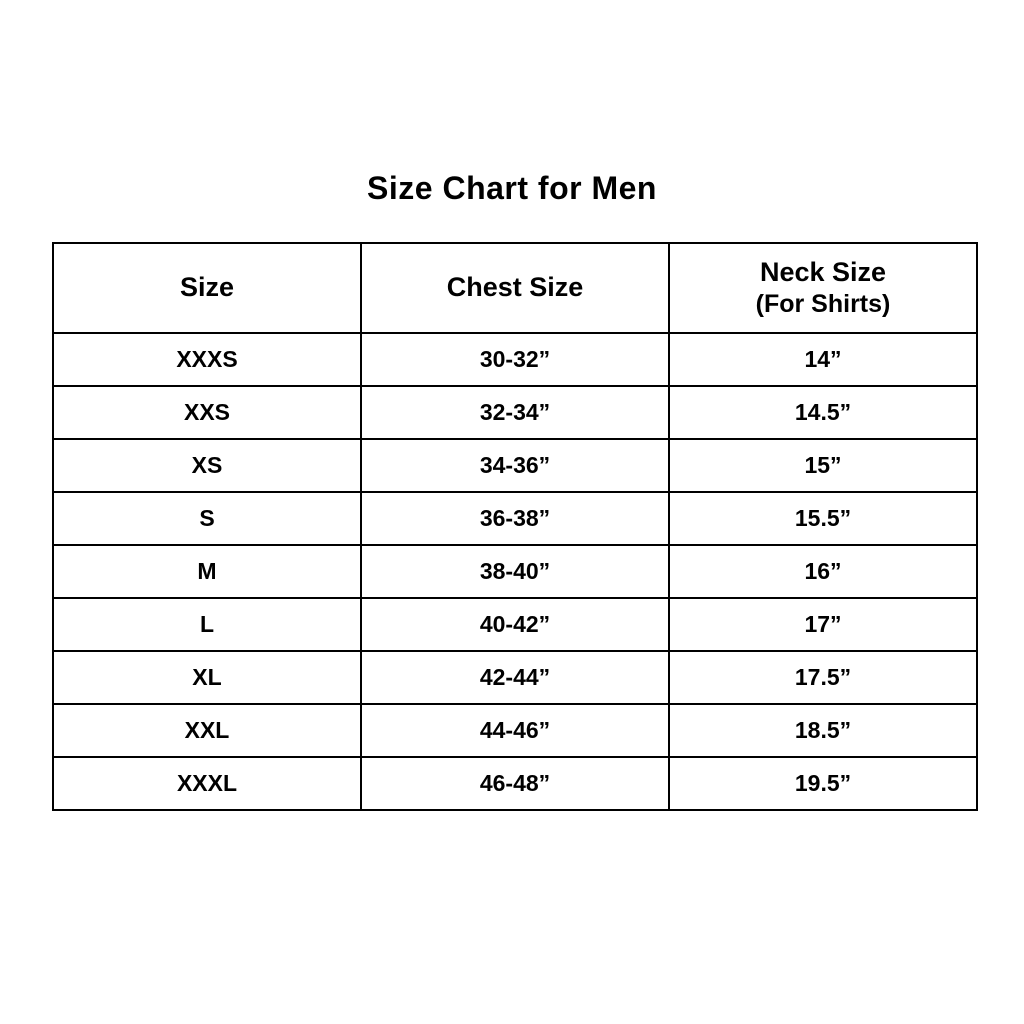  Describe the element at coordinates (823, 465) in the screenshot. I see `cell-neck: 15”` at that location.